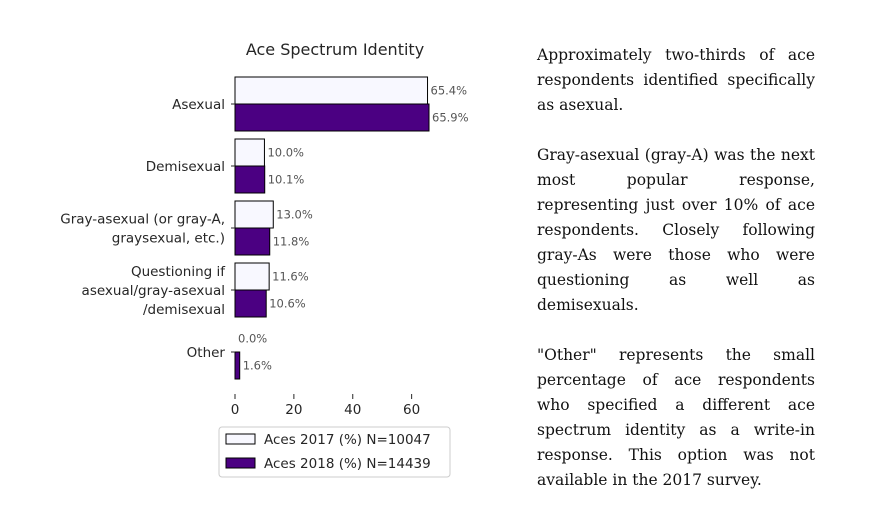  What do you see at coordinates (332, 117) in the screenshot?
I see `bar-asexual-2018` at bounding box center [332, 117].